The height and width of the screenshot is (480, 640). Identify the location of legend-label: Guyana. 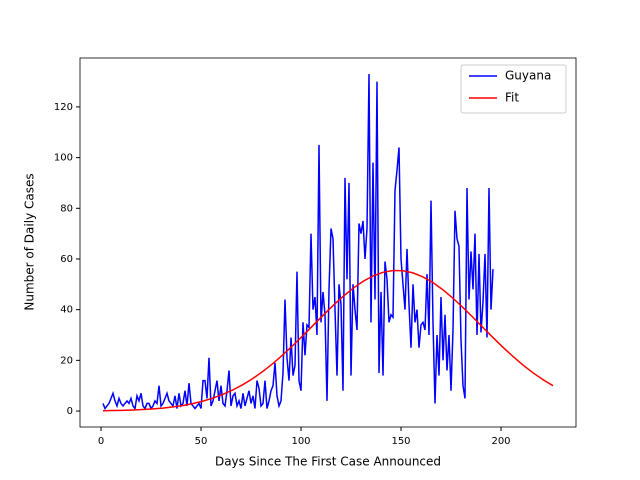
(528, 76).